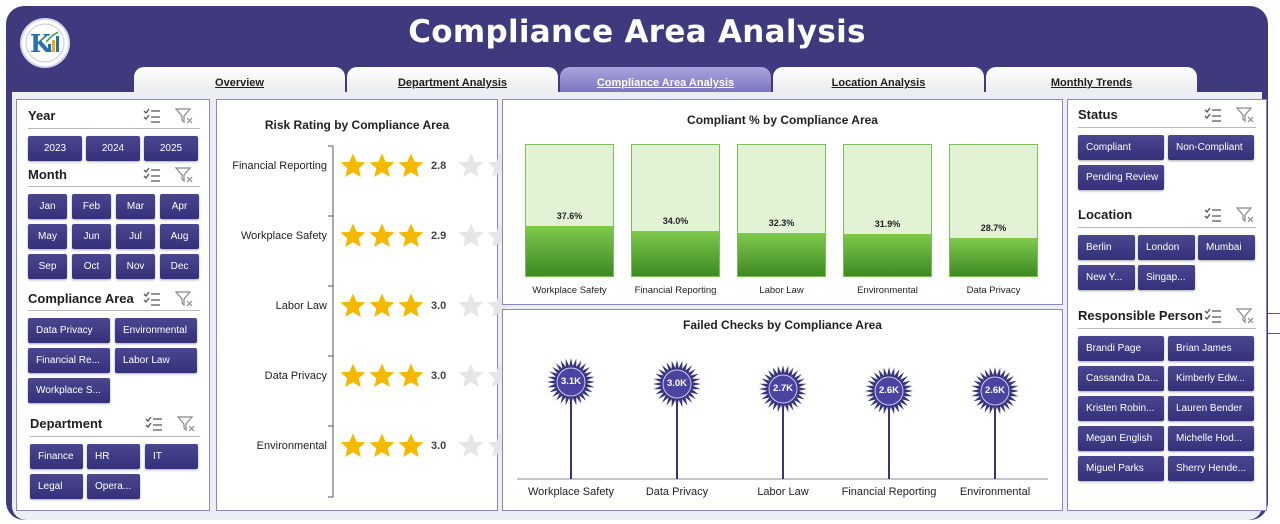 This screenshot has height=524, width=1280. Describe the element at coordinates (47, 206) in the screenshot. I see `month-jan-button: Jan` at that location.